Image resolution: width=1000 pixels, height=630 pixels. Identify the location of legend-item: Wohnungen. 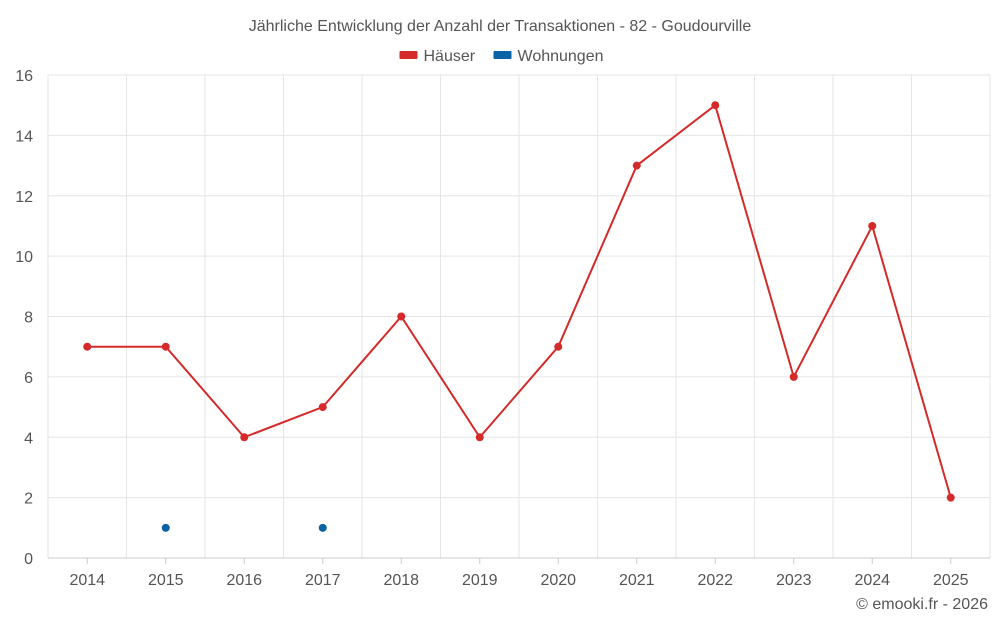
(548, 56).